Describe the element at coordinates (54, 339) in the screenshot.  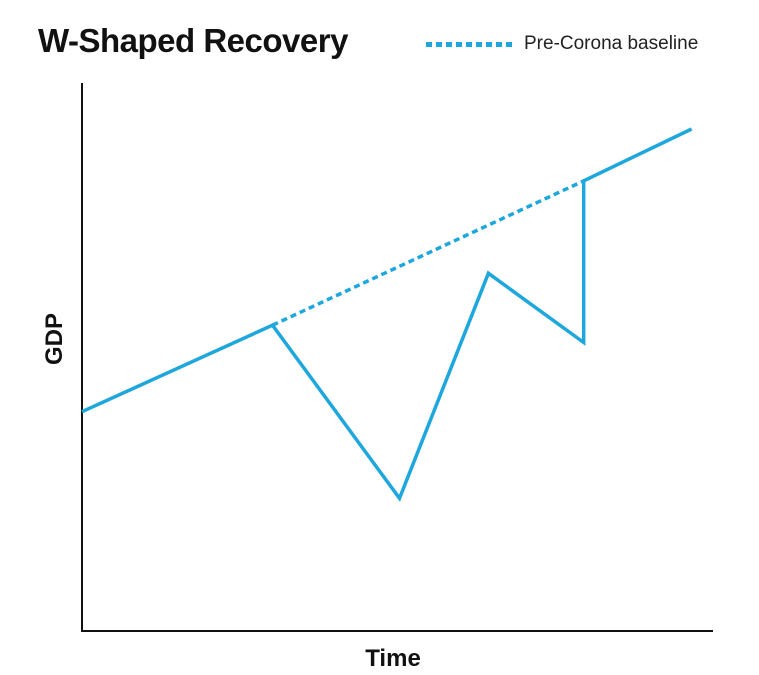
I see `y-axis-label: GDP` at that location.